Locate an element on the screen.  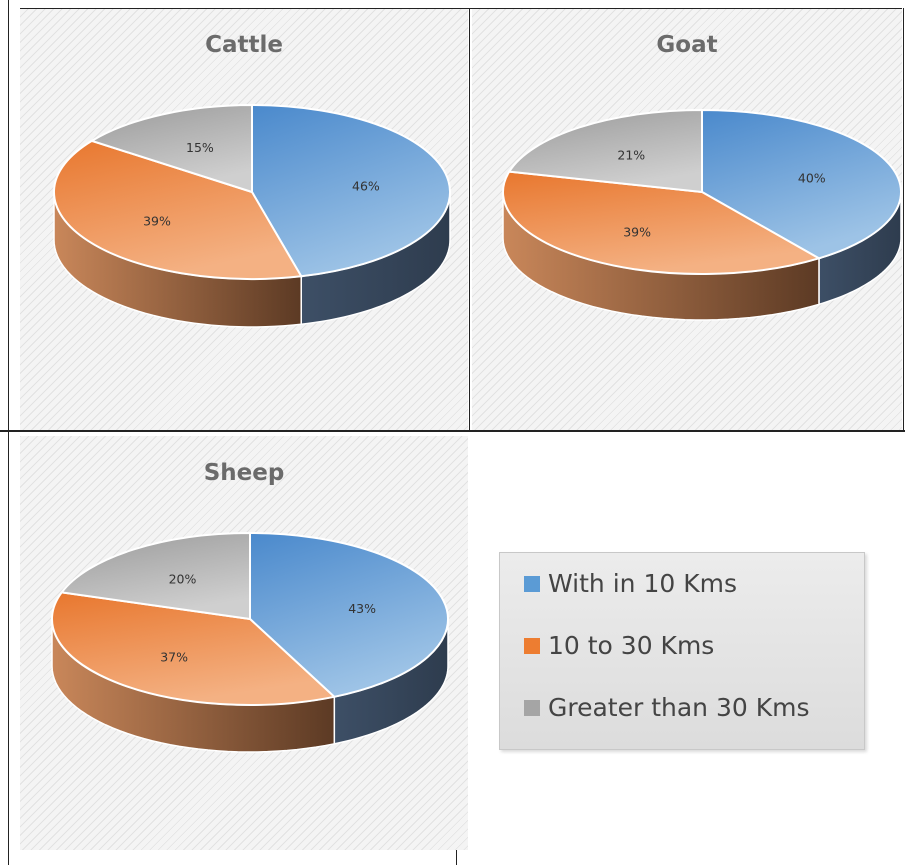
legend-swatch-gray is located at coordinates (532, 707).